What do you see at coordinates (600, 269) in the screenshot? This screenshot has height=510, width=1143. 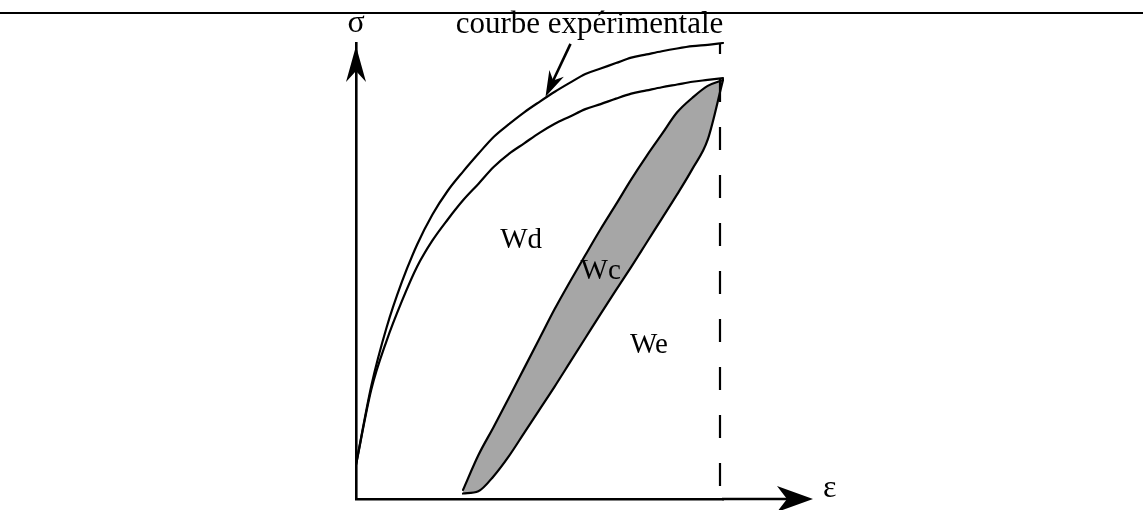 I see `legend-label: Wc` at bounding box center [600, 269].